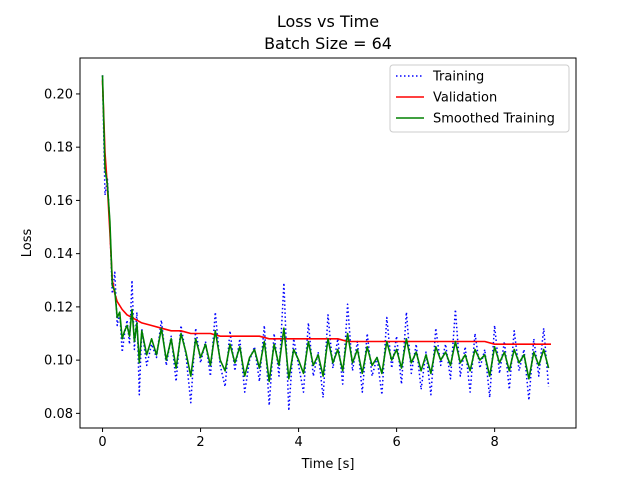 The width and height of the screenshot is (640, 480). I want to click on x-tick-label: 4, so click(298, 442).